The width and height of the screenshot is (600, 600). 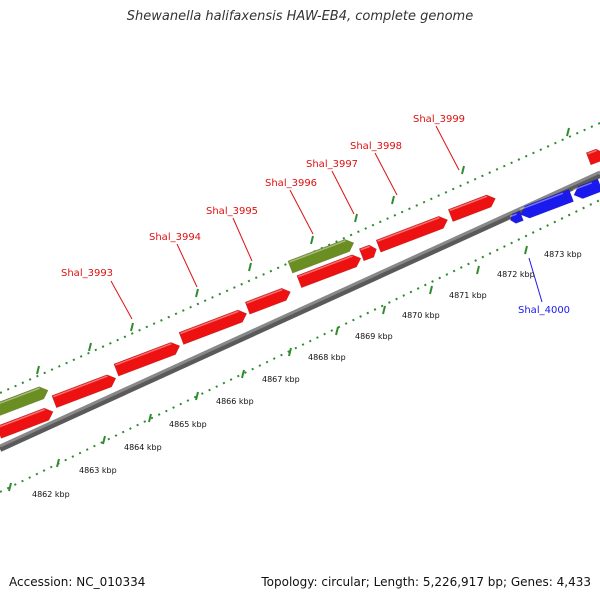 What do you see at coordinates (421, 315) in the screenshot?
I see `tick-label: 4870 kbp` at bounding box center [421, 315].